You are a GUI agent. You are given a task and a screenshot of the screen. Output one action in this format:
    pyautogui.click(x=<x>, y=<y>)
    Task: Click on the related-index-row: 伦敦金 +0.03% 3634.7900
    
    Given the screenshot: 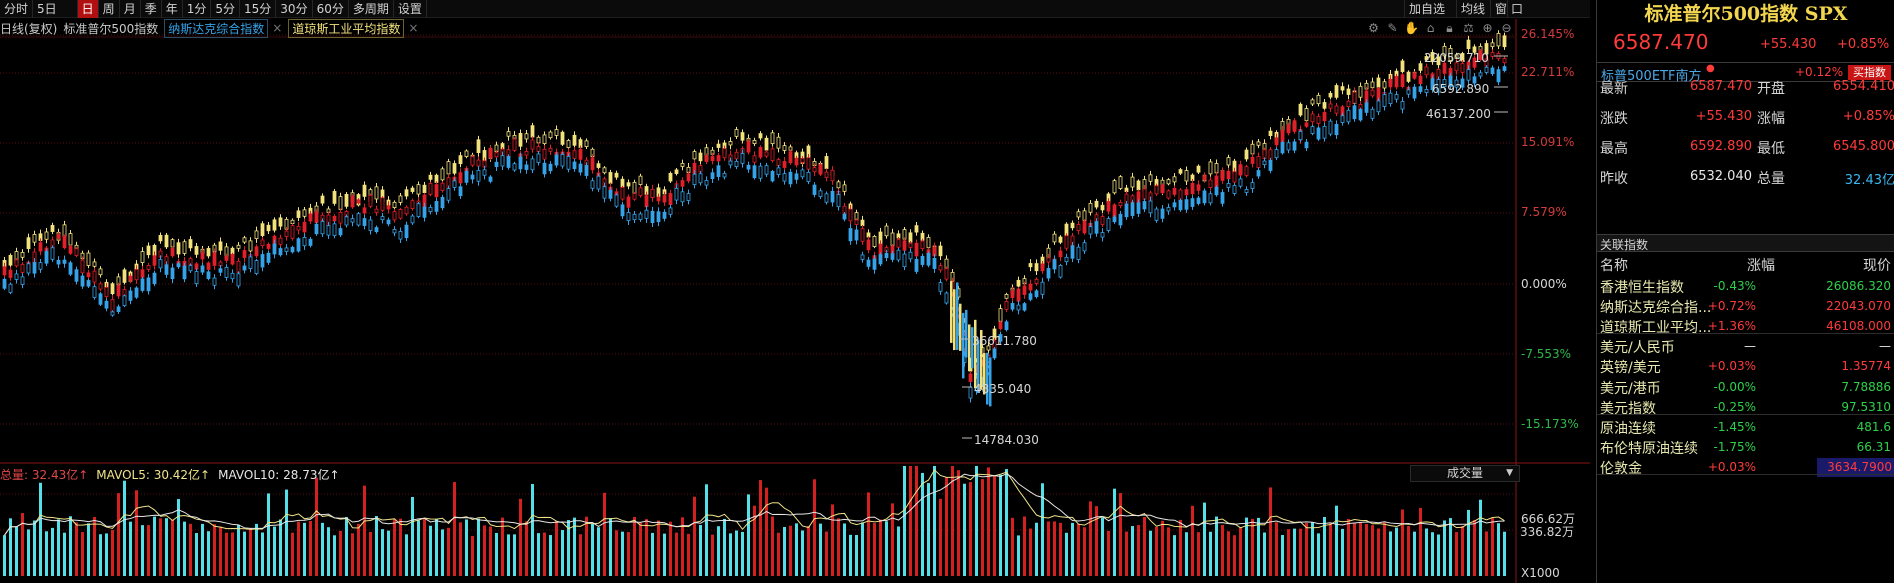 What is the action you would take?
    pyautogui.click(x=1745, y=466)
    